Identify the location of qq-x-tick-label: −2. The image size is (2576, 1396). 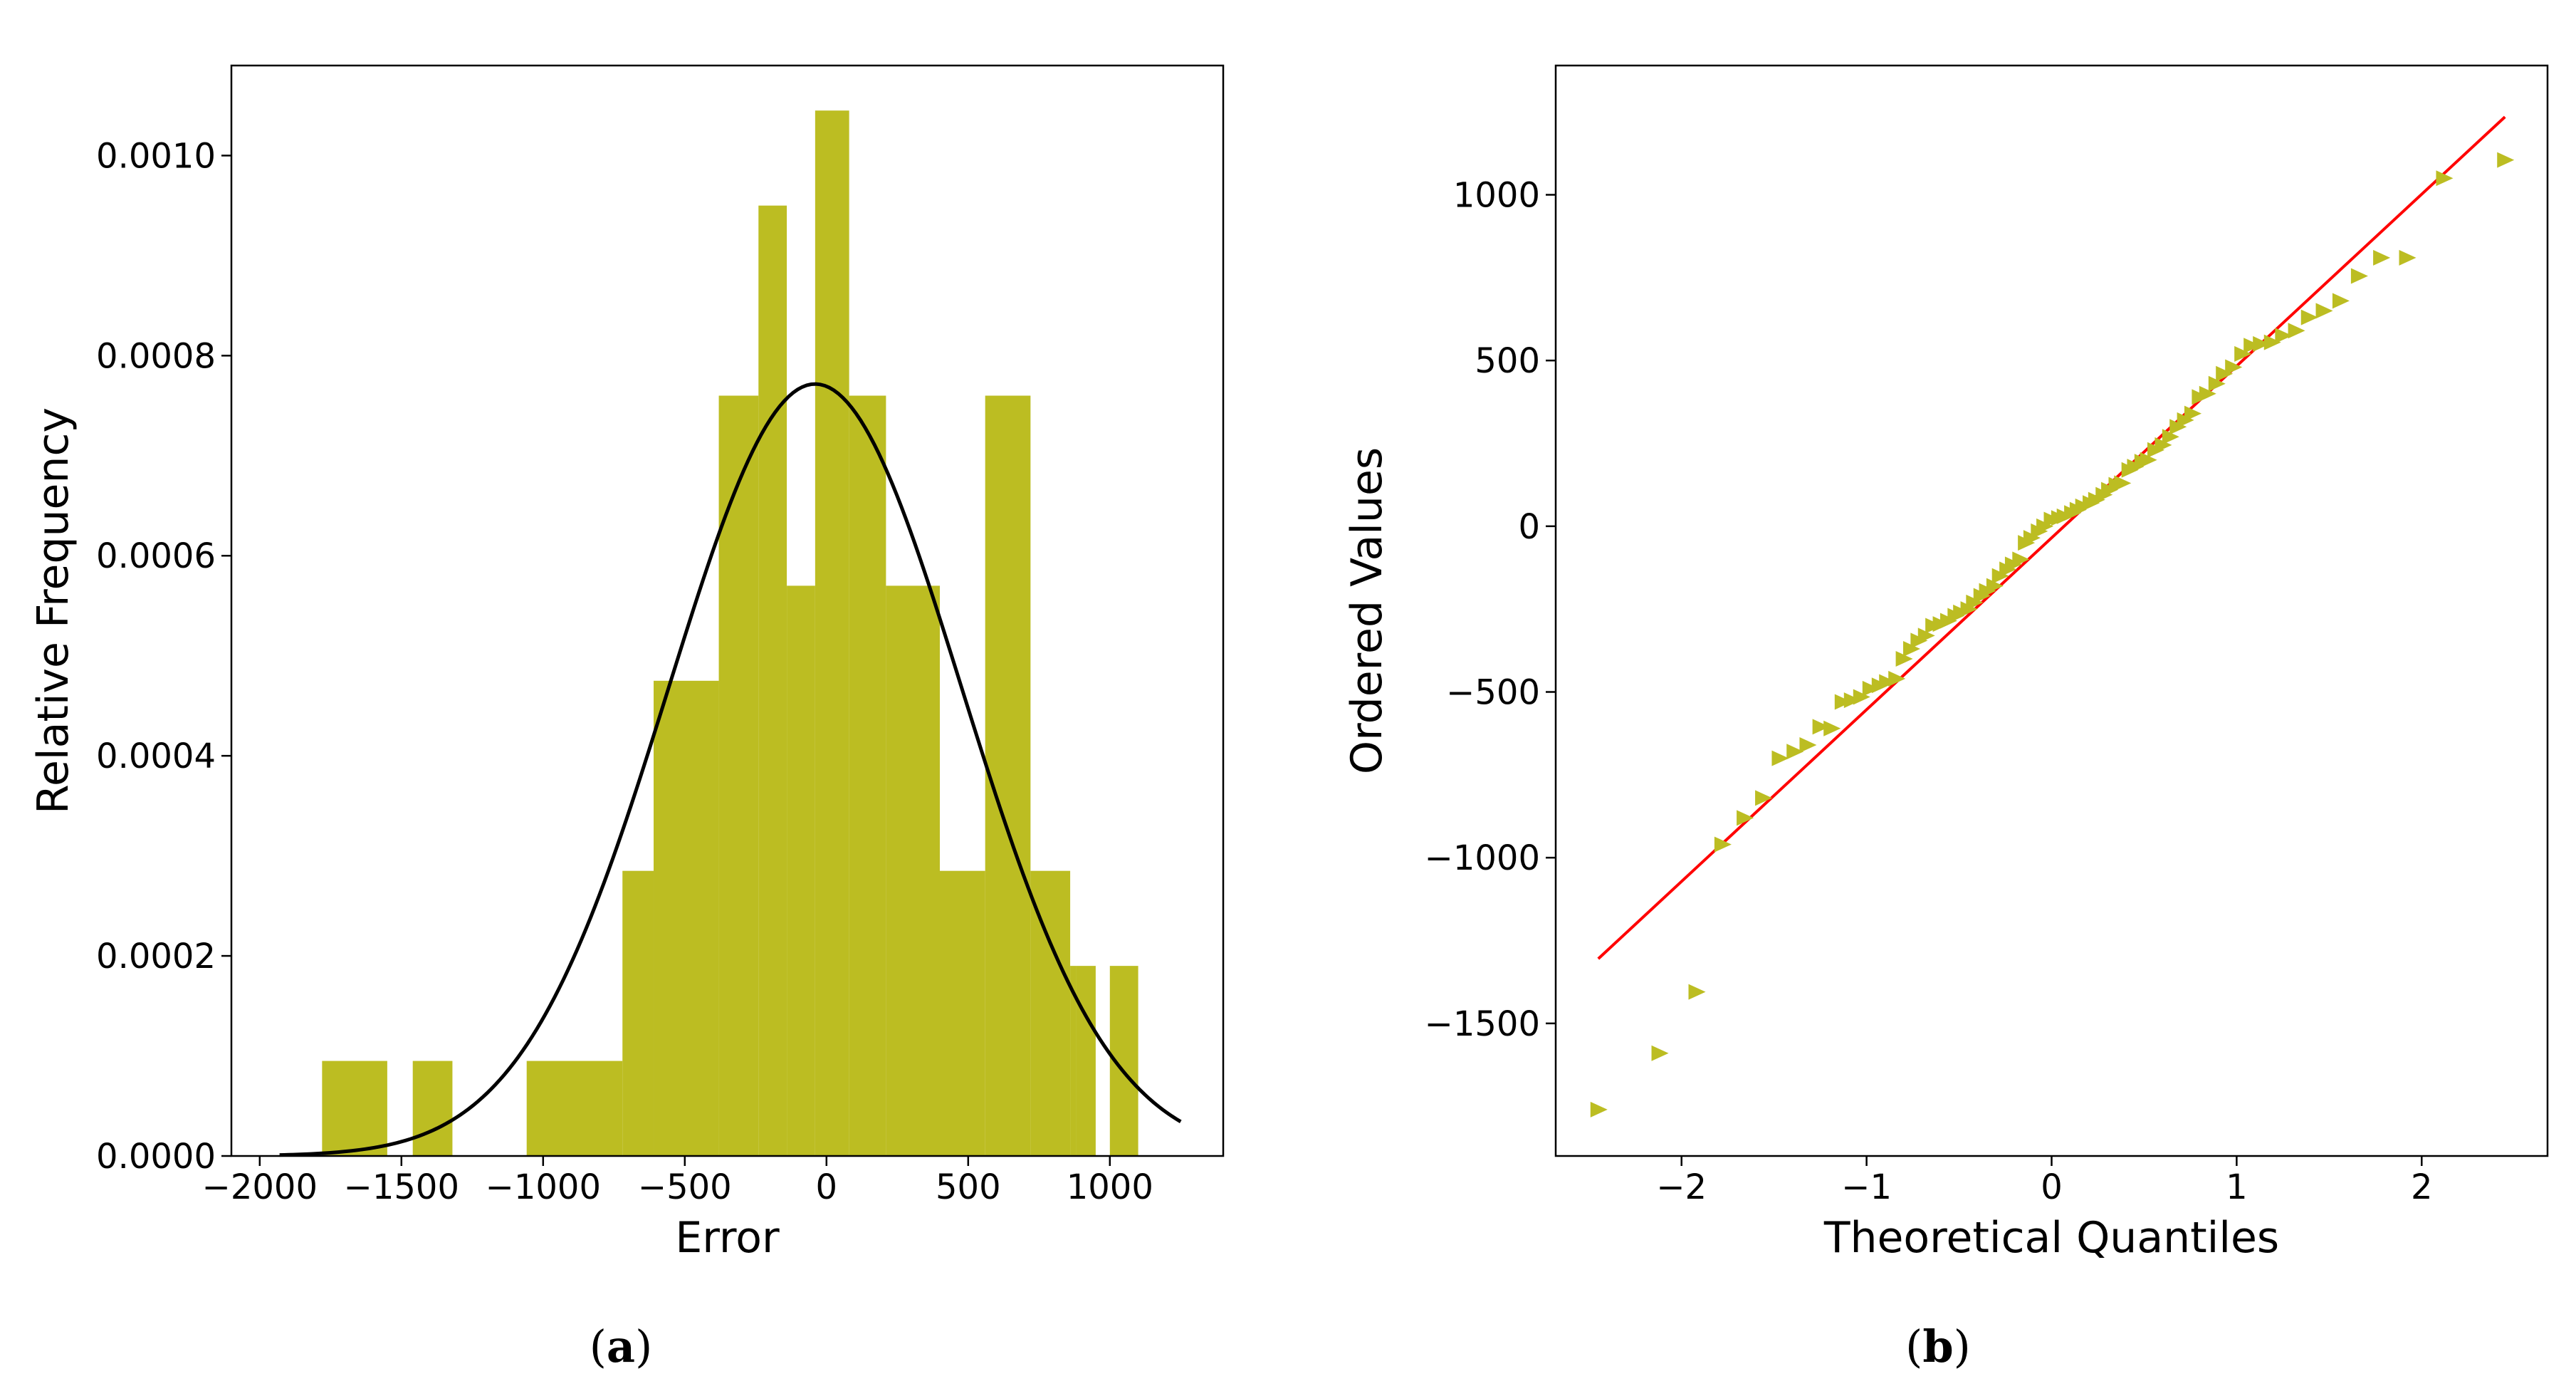
(1681, 1187).